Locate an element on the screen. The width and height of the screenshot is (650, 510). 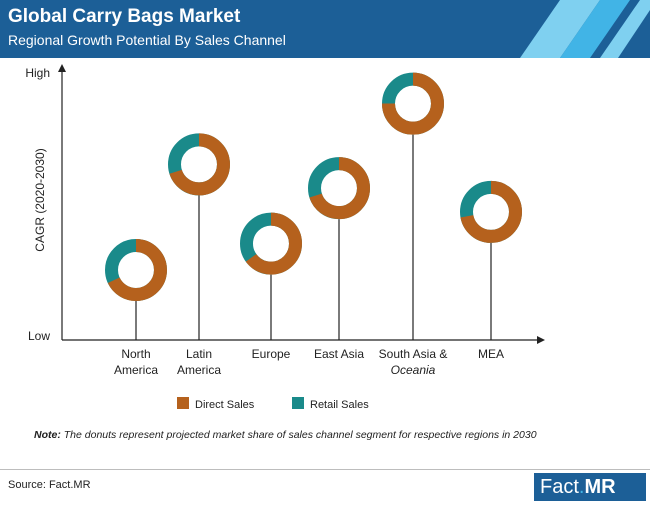
logo-text-mr: MR is located at coordinates (600, 487).